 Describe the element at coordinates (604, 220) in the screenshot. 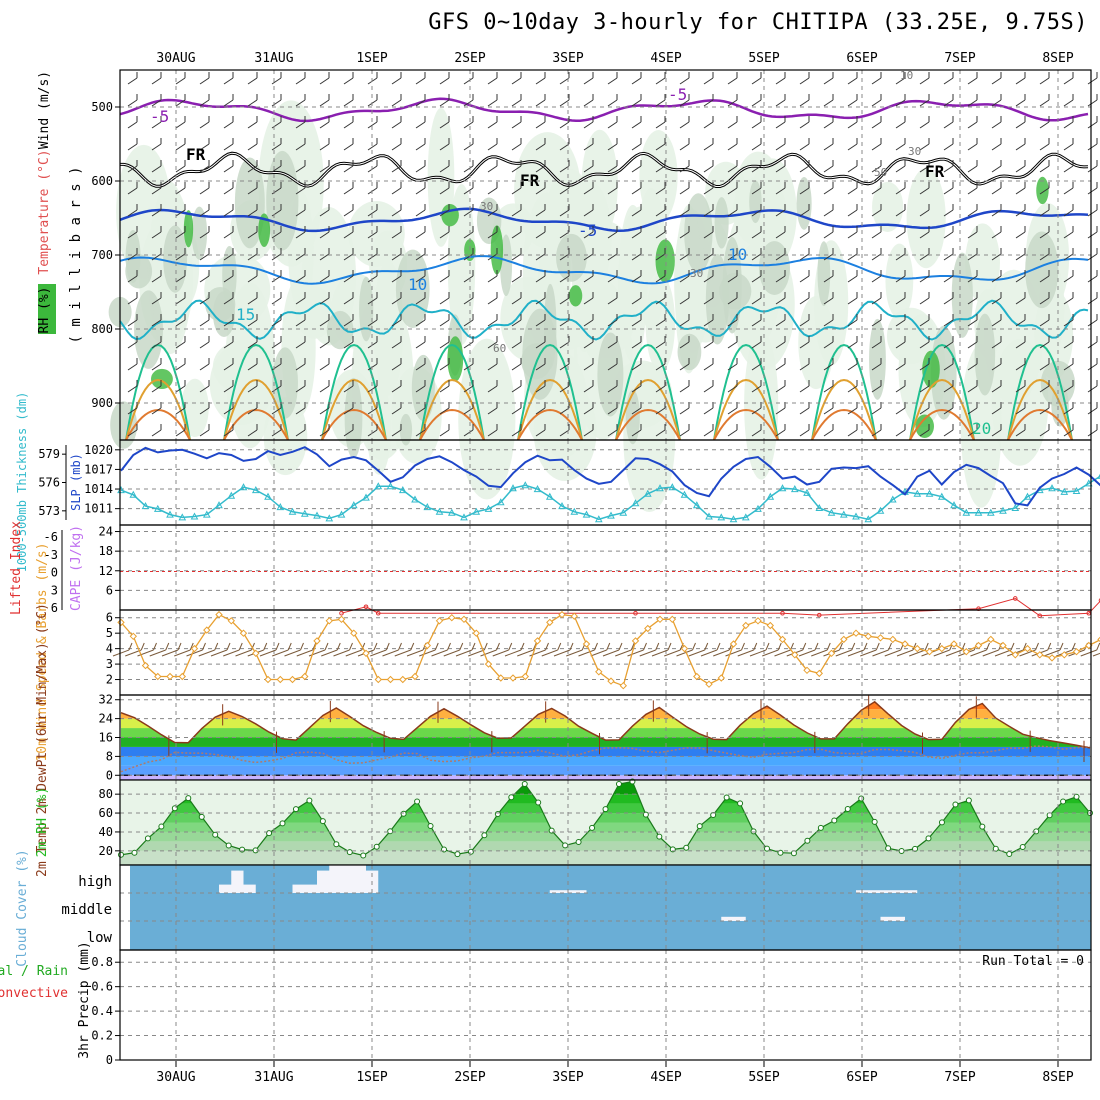

I see `temp-contour-minus5` at that location.